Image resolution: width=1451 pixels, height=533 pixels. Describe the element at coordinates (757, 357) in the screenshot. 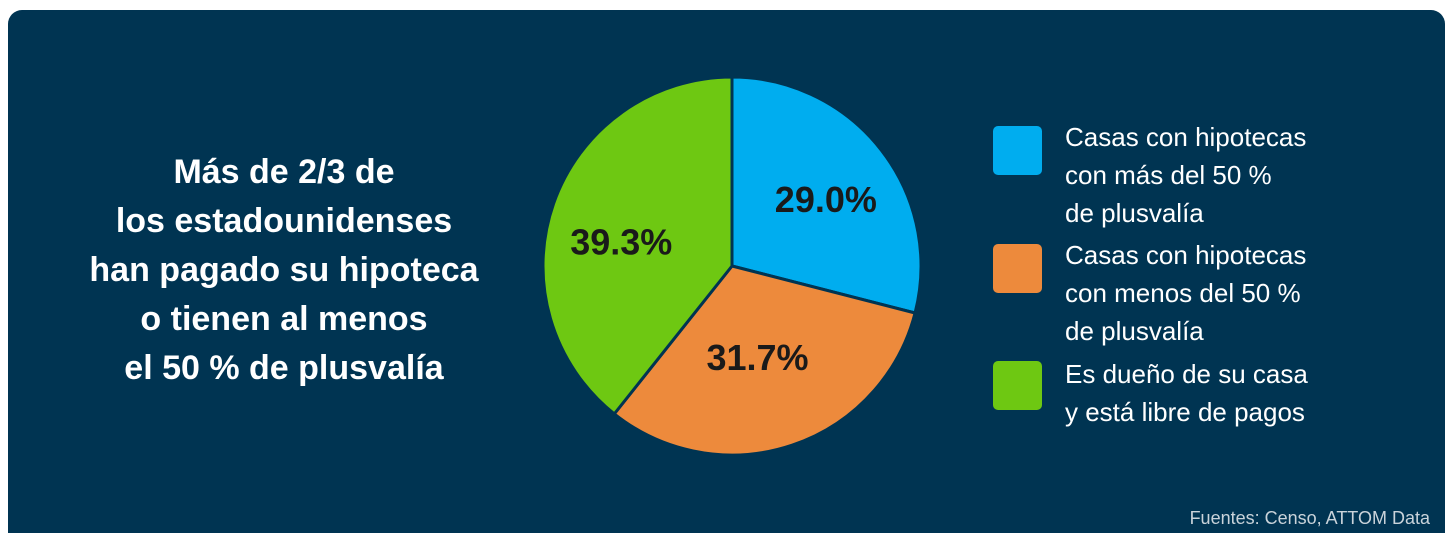

I see `slice-label-less-equity: 31.7%` at that location.